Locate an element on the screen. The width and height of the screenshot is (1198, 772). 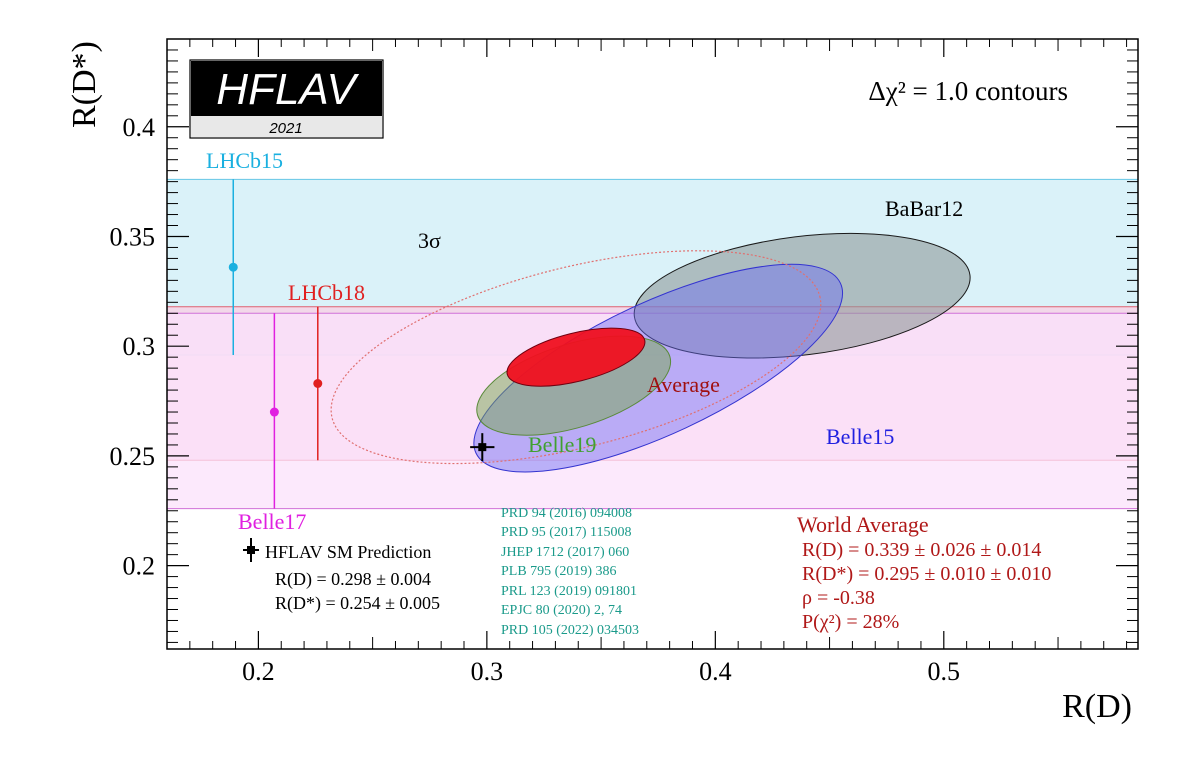
measurement-points is located at coordinates (275, 344).